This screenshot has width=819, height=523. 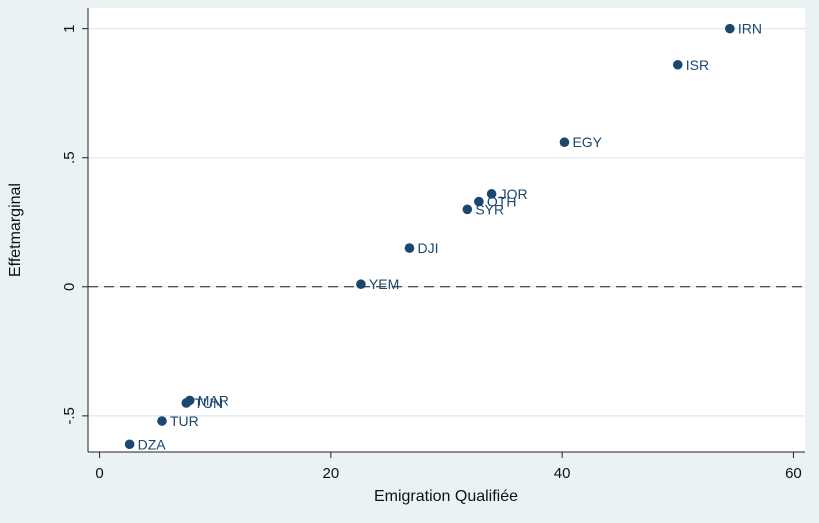 What do you see at coordinates (562, 473) in the screenshot?
I see `x-tick-label: 40` at bounding box center [562, 473].